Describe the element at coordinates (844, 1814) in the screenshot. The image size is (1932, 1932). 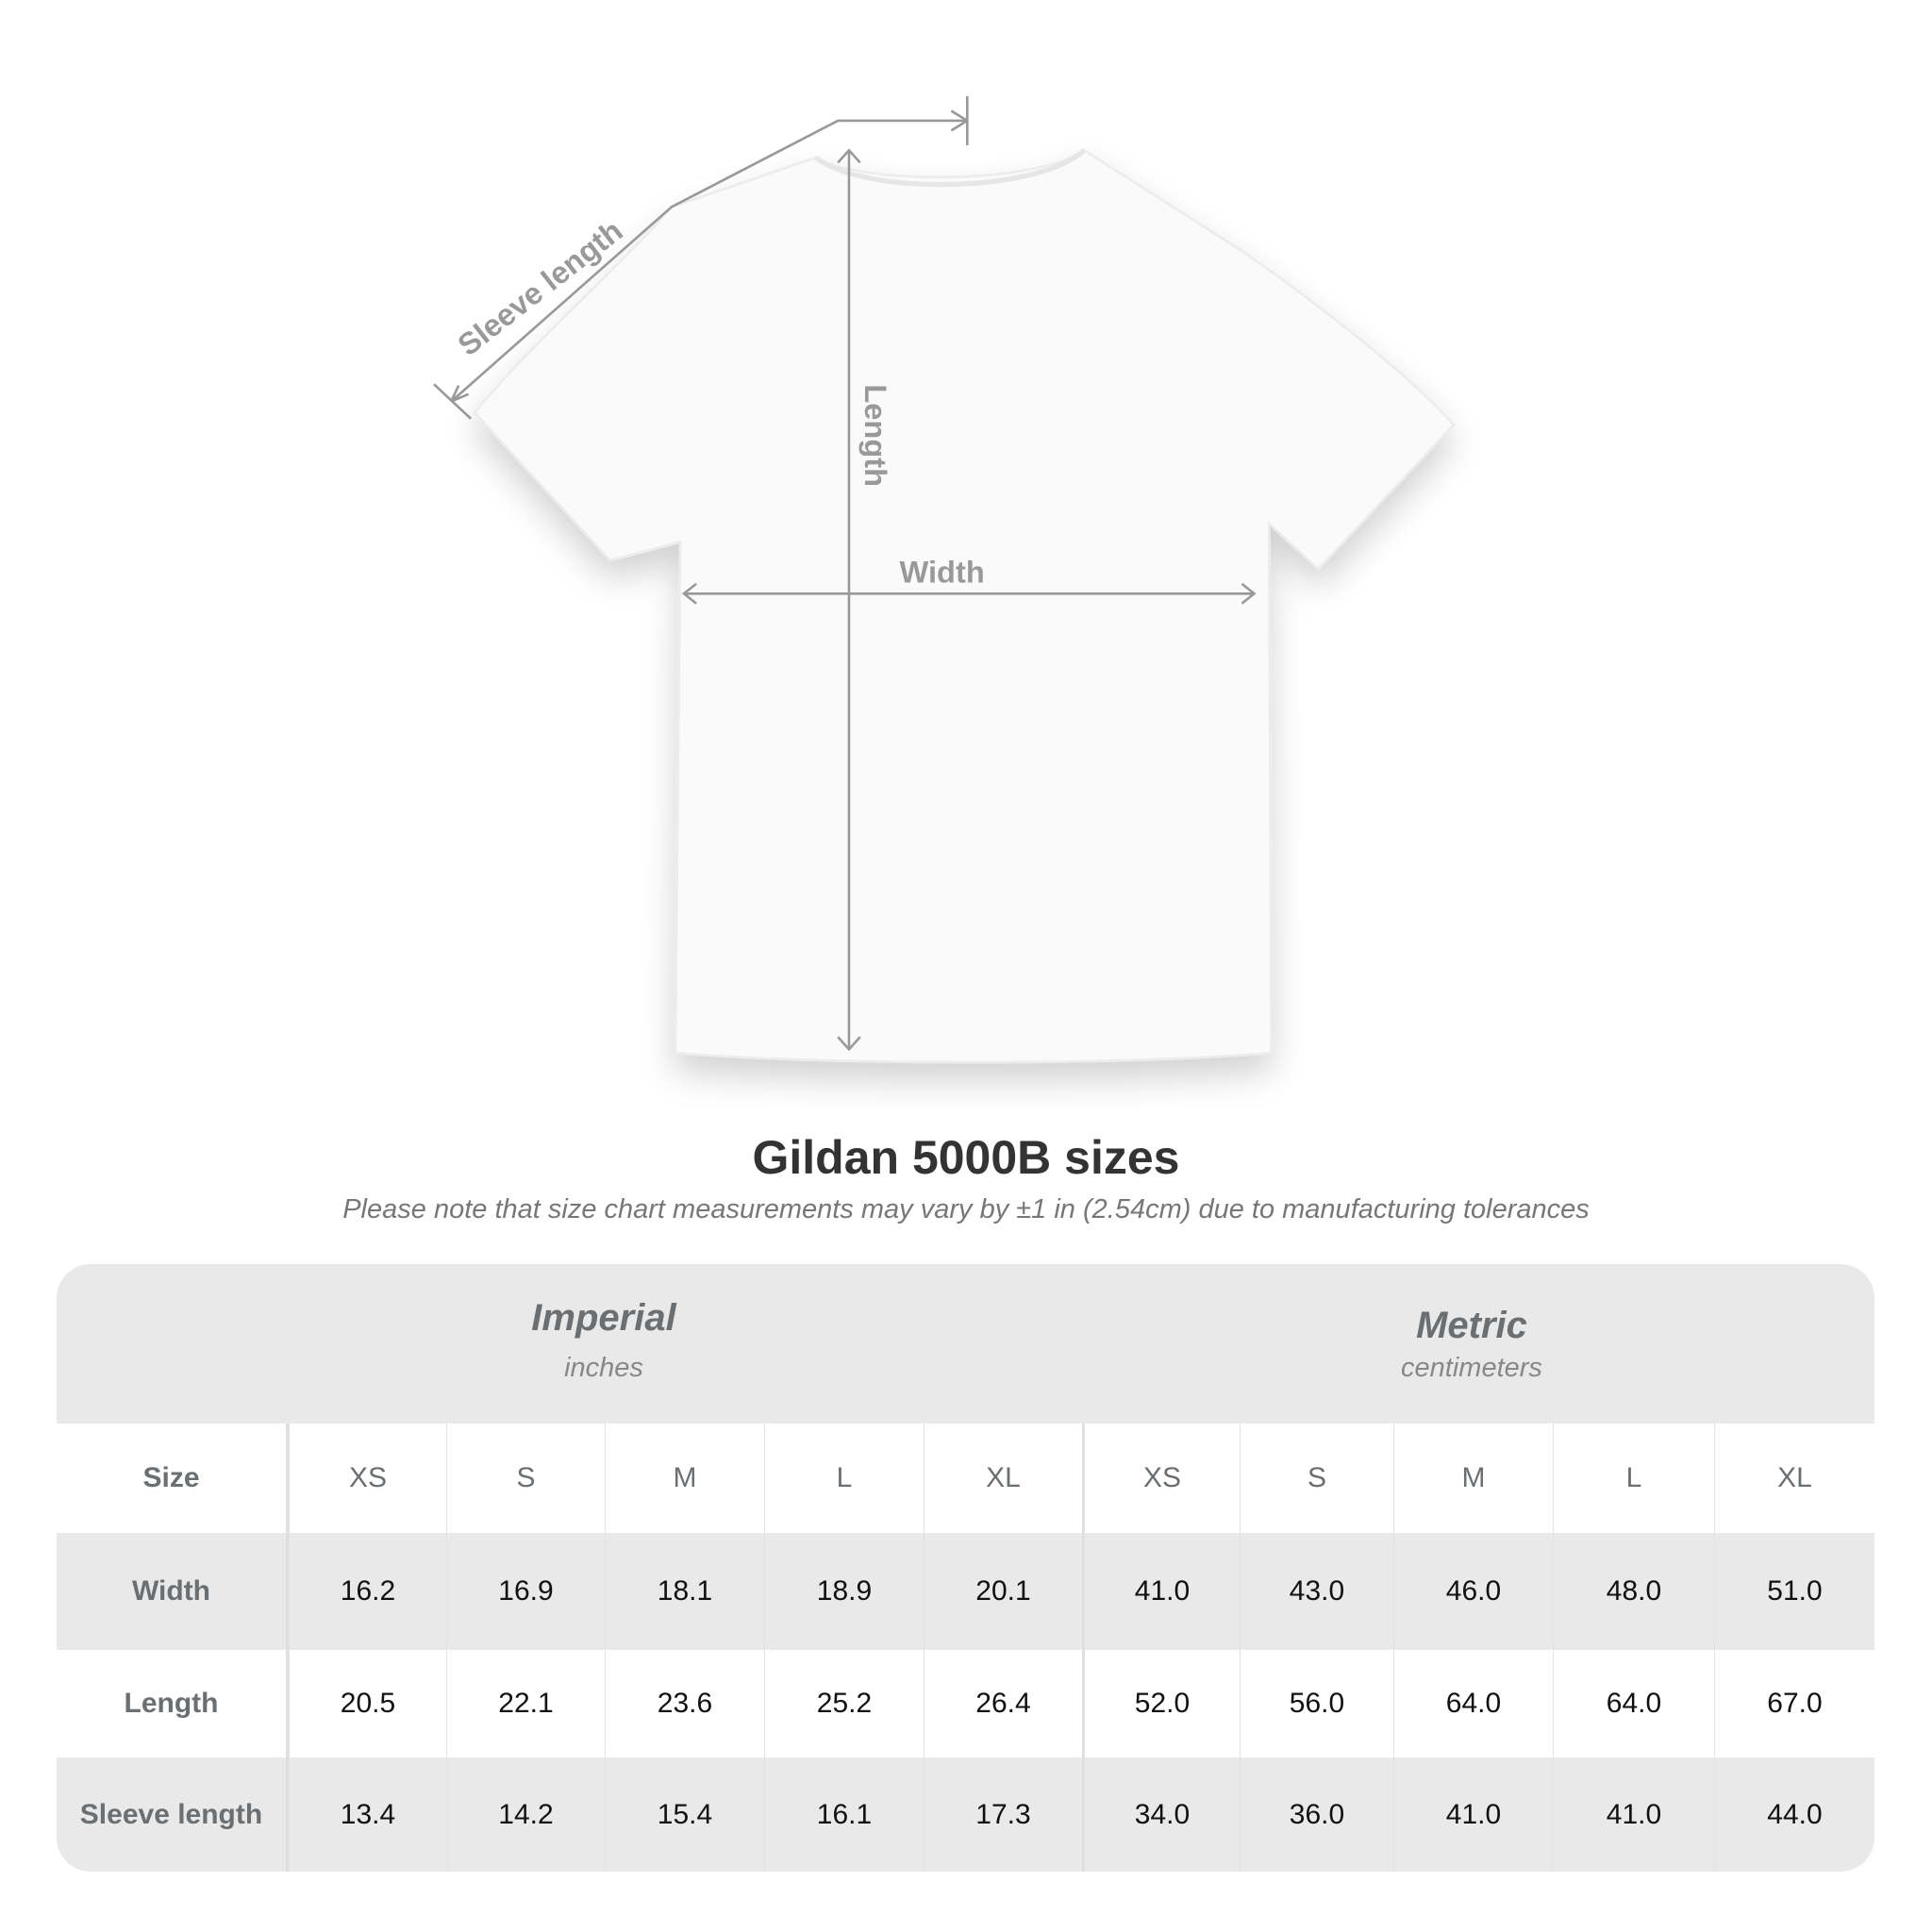
I see `table-cell: 16.1` at that location.